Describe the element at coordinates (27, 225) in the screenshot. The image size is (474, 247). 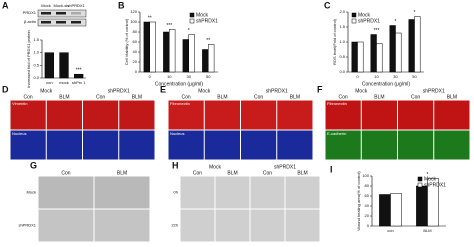
I see `row-label: shPRDX1` at that location.